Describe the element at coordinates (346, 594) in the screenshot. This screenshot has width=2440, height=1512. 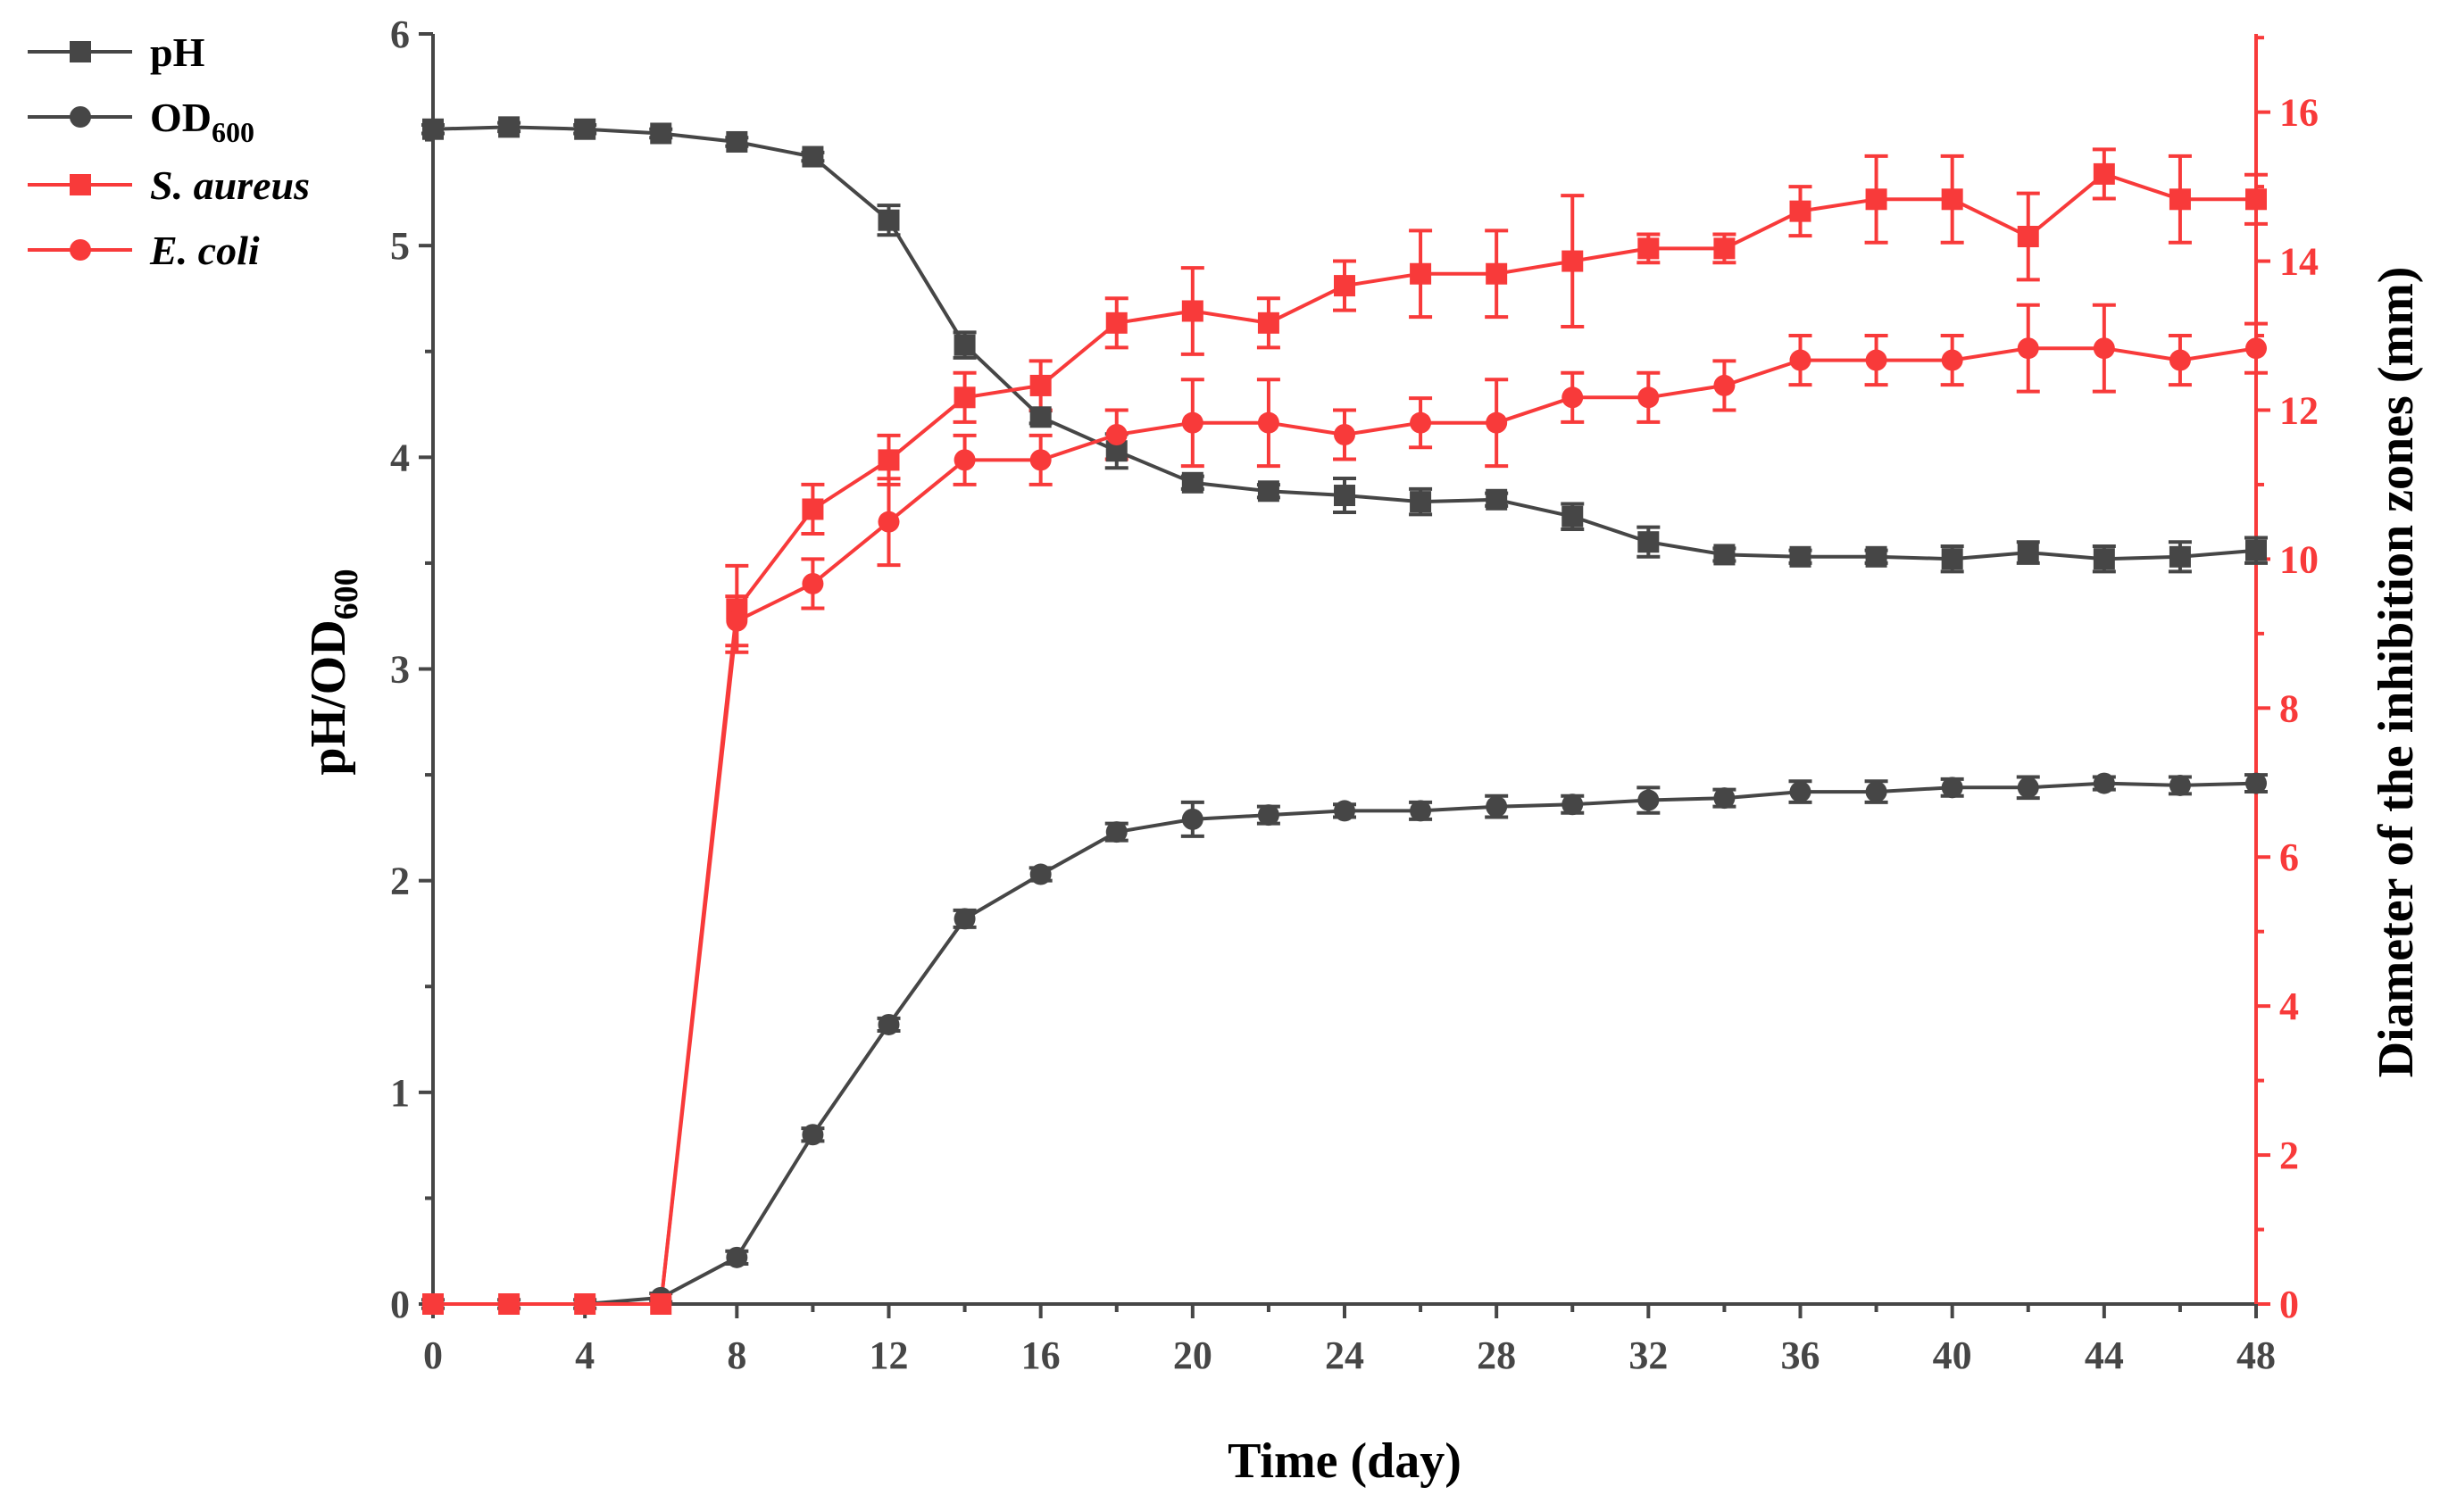
I see `y-axis-title-subscript: 600` at that location.